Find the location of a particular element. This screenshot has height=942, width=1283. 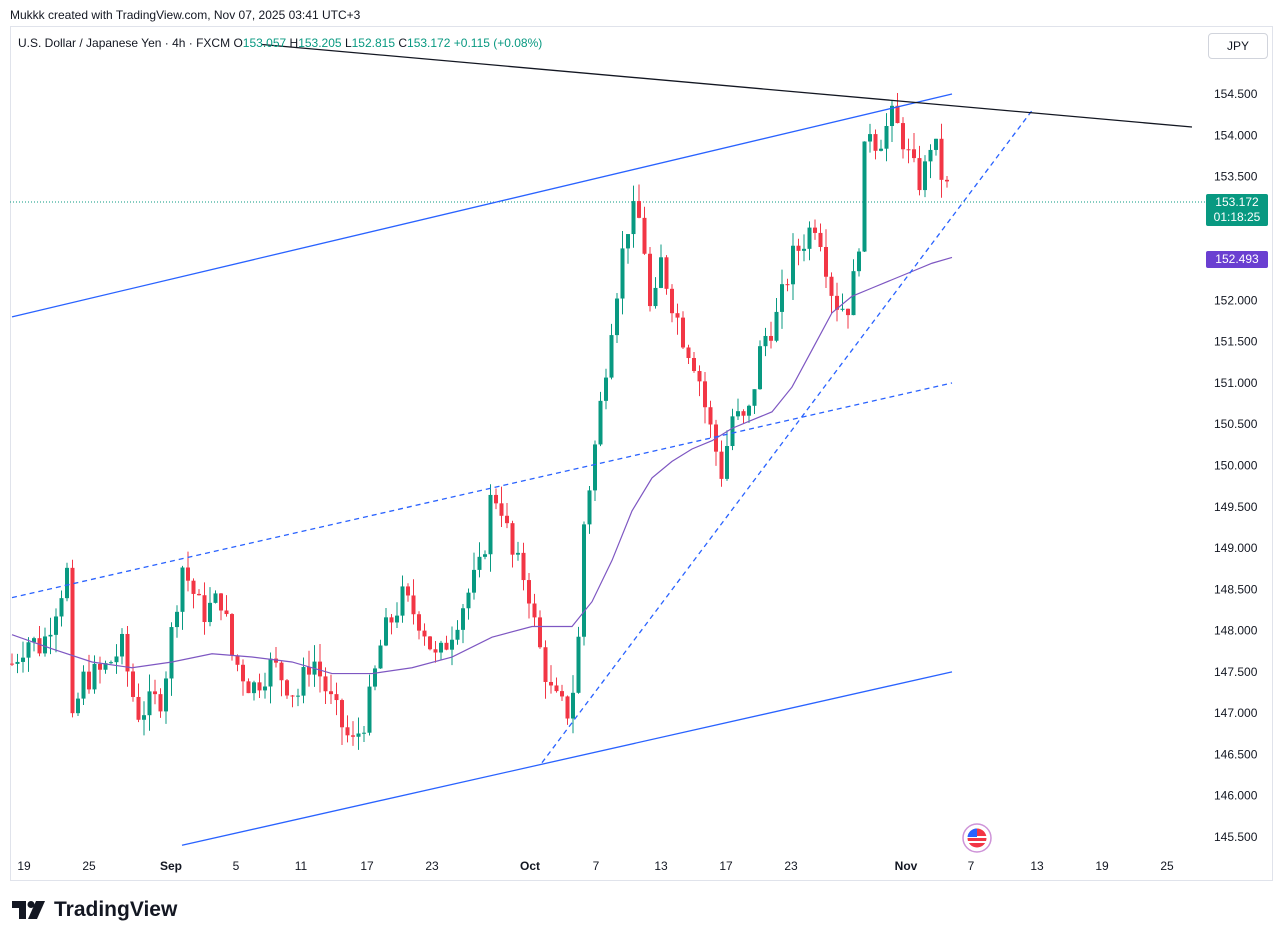

trendline-falling-resistance is located at coordinates (727, 85).